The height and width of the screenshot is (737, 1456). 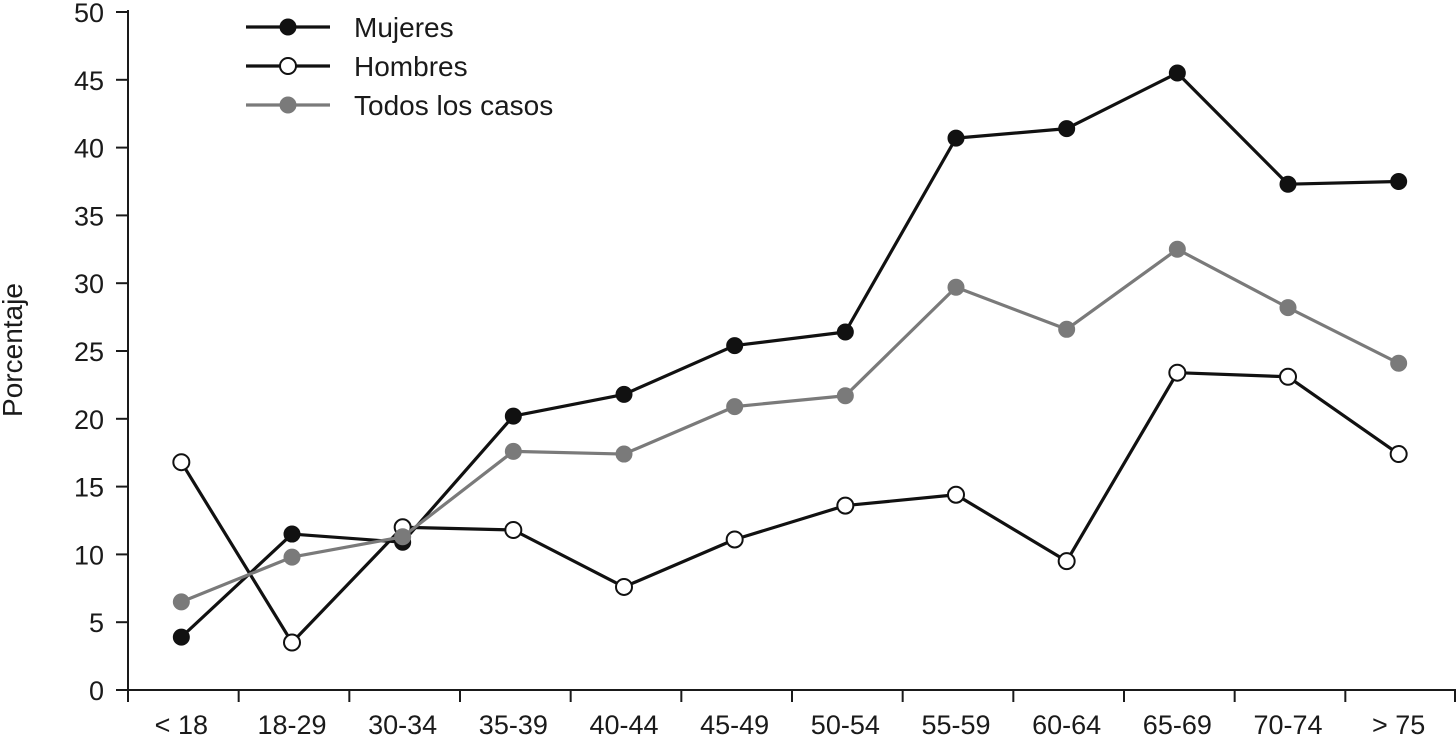 I want to click on y-tick-label: 15, so click(x=89, y=488).